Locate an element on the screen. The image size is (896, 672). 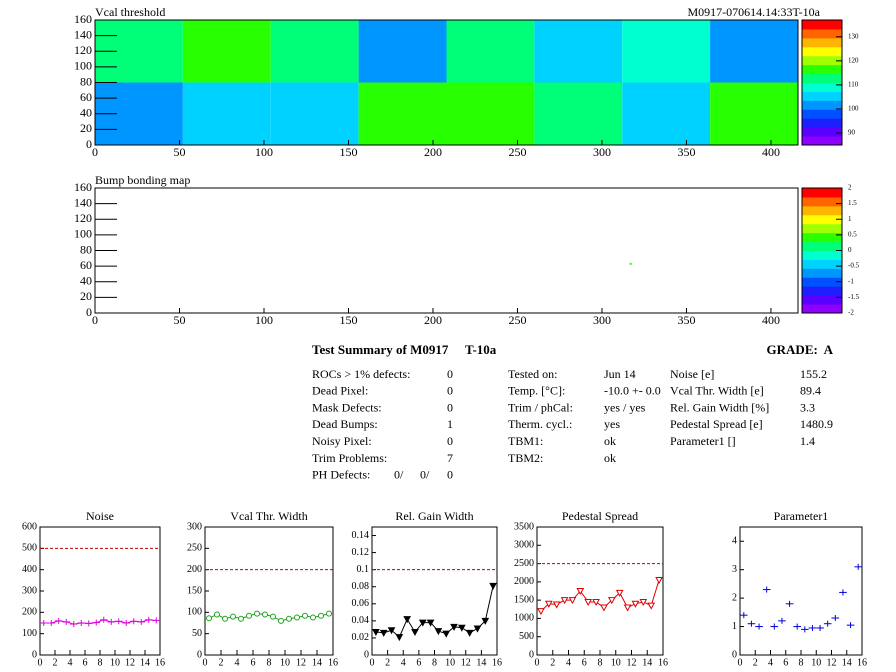
y-tick-label: 120 is located at coordinates (83, 218).